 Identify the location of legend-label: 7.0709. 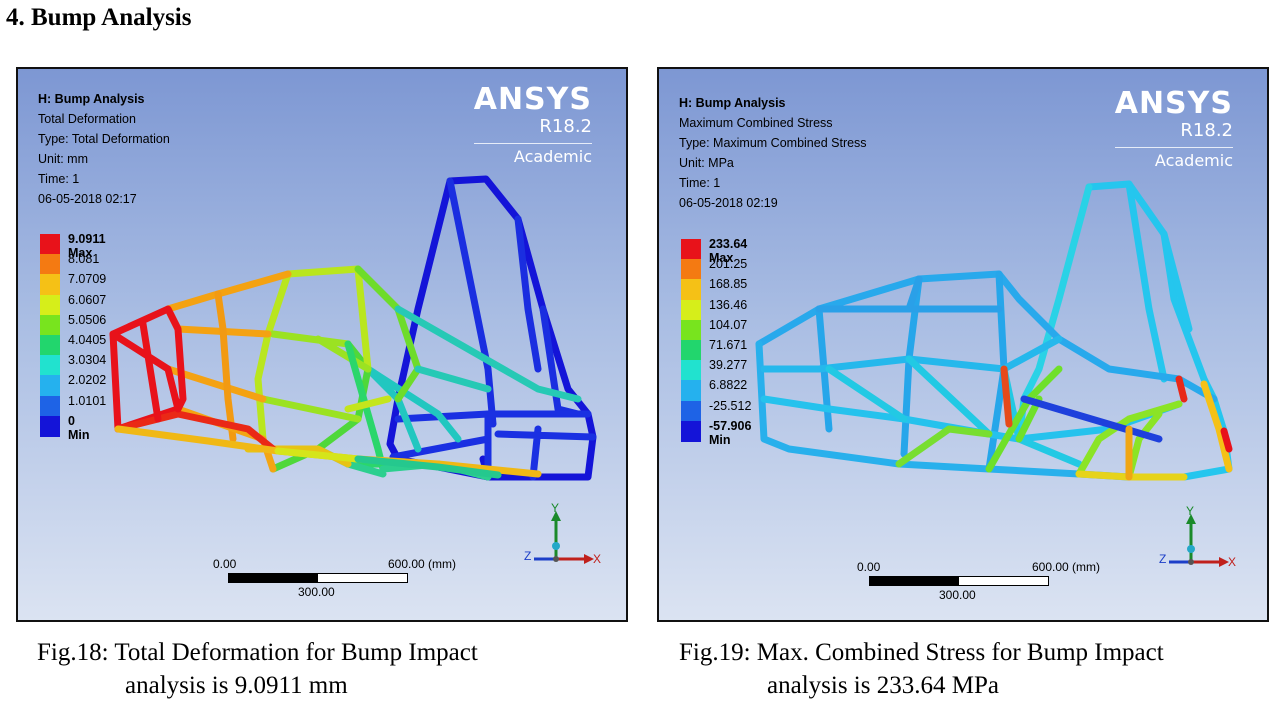
(87, 279).